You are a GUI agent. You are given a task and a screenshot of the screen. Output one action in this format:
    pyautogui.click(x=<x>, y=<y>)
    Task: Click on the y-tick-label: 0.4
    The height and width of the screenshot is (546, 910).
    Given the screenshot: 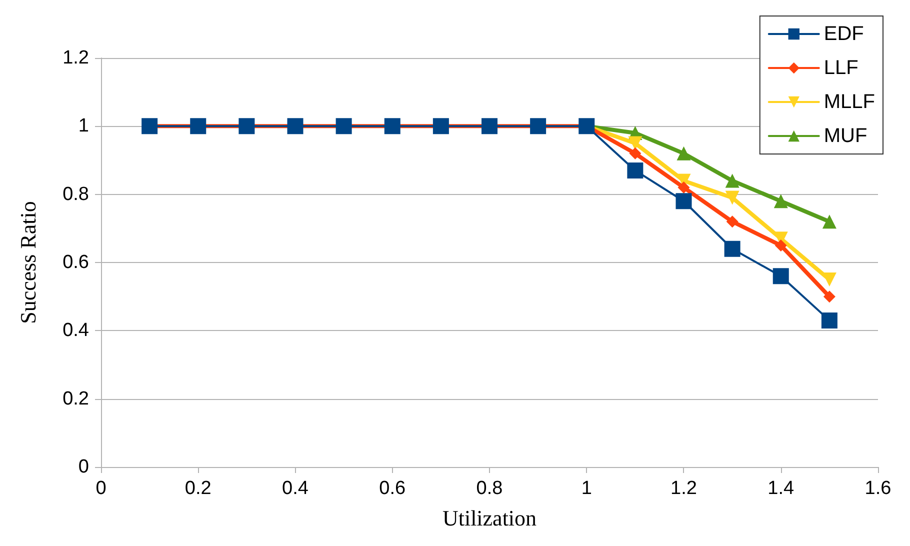 What is the action you would take?
    pyautogui.click(x=76, y=331)
    